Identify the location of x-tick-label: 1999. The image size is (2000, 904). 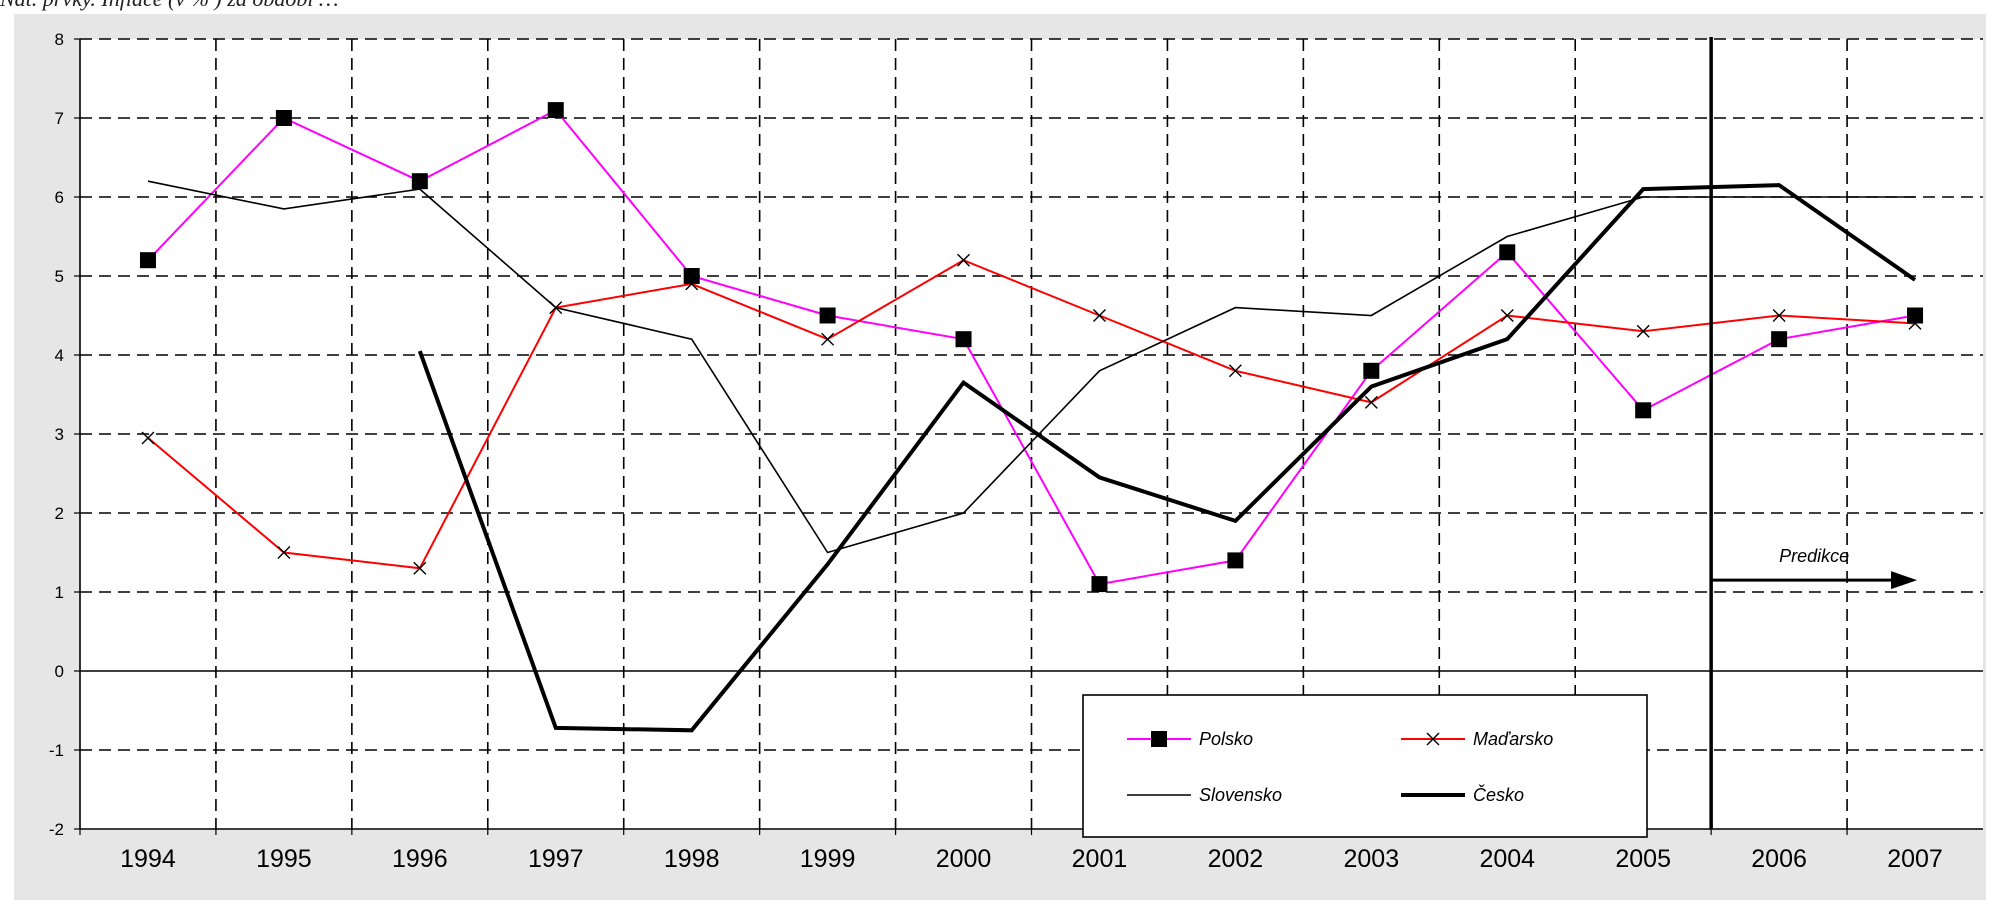
(828, 859).